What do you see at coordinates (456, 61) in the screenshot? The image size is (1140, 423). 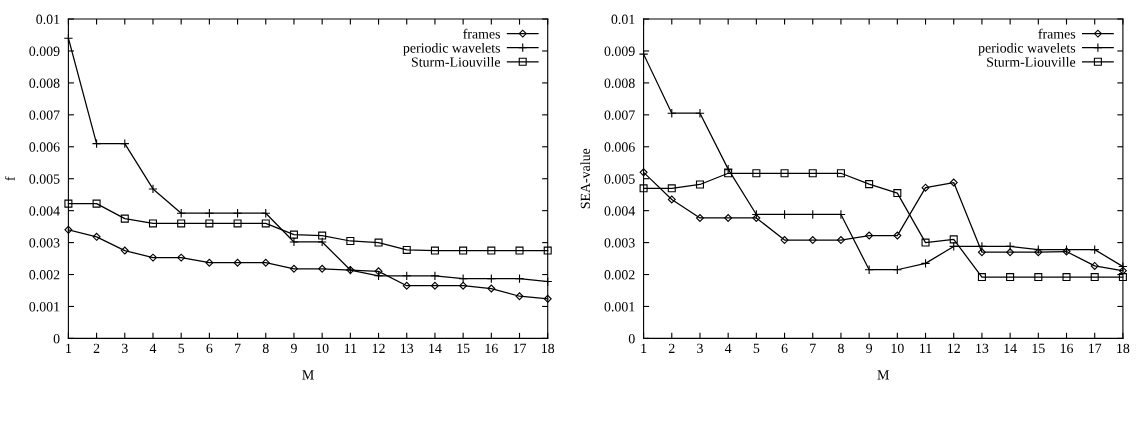 I see `legend-label: Sturm-Liouville` at bounding box center [456, 61].